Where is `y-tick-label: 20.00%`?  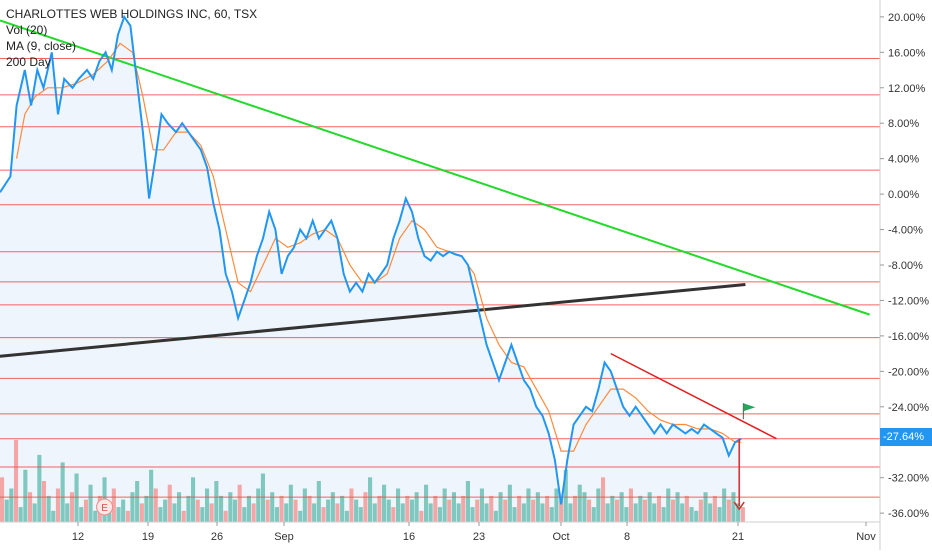 y-tick-label: 20.00% is located at coordinates (907, 18).